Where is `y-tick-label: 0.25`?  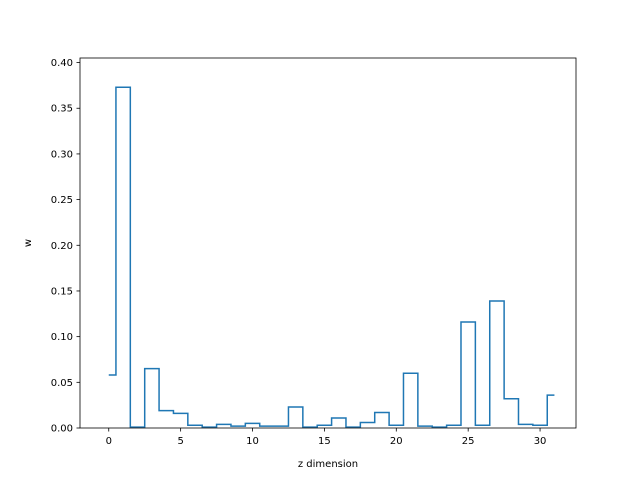
y-tick-label: 0.25 is located at coordinates (62, 200).